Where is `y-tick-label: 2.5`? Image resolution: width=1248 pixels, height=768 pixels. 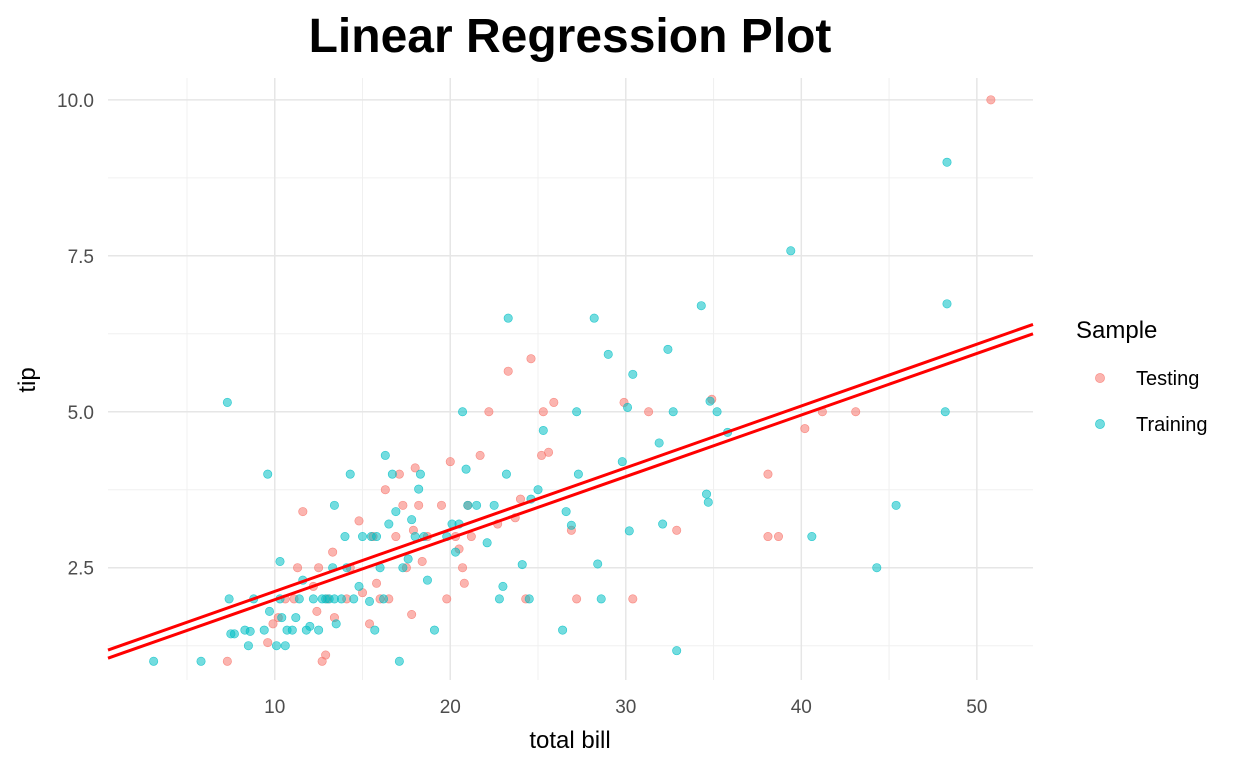
y-tick-label: 2.5 is located at coordinates (81, 569).